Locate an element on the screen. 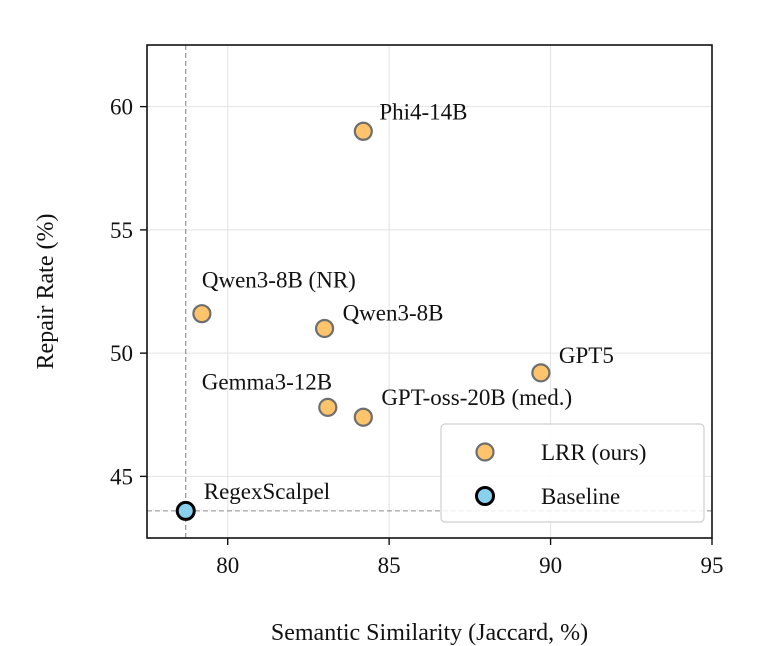 Image resolution: width=762 pixels, height=646 pixels. point-regexscalpel is located at coordinates (185, 510).